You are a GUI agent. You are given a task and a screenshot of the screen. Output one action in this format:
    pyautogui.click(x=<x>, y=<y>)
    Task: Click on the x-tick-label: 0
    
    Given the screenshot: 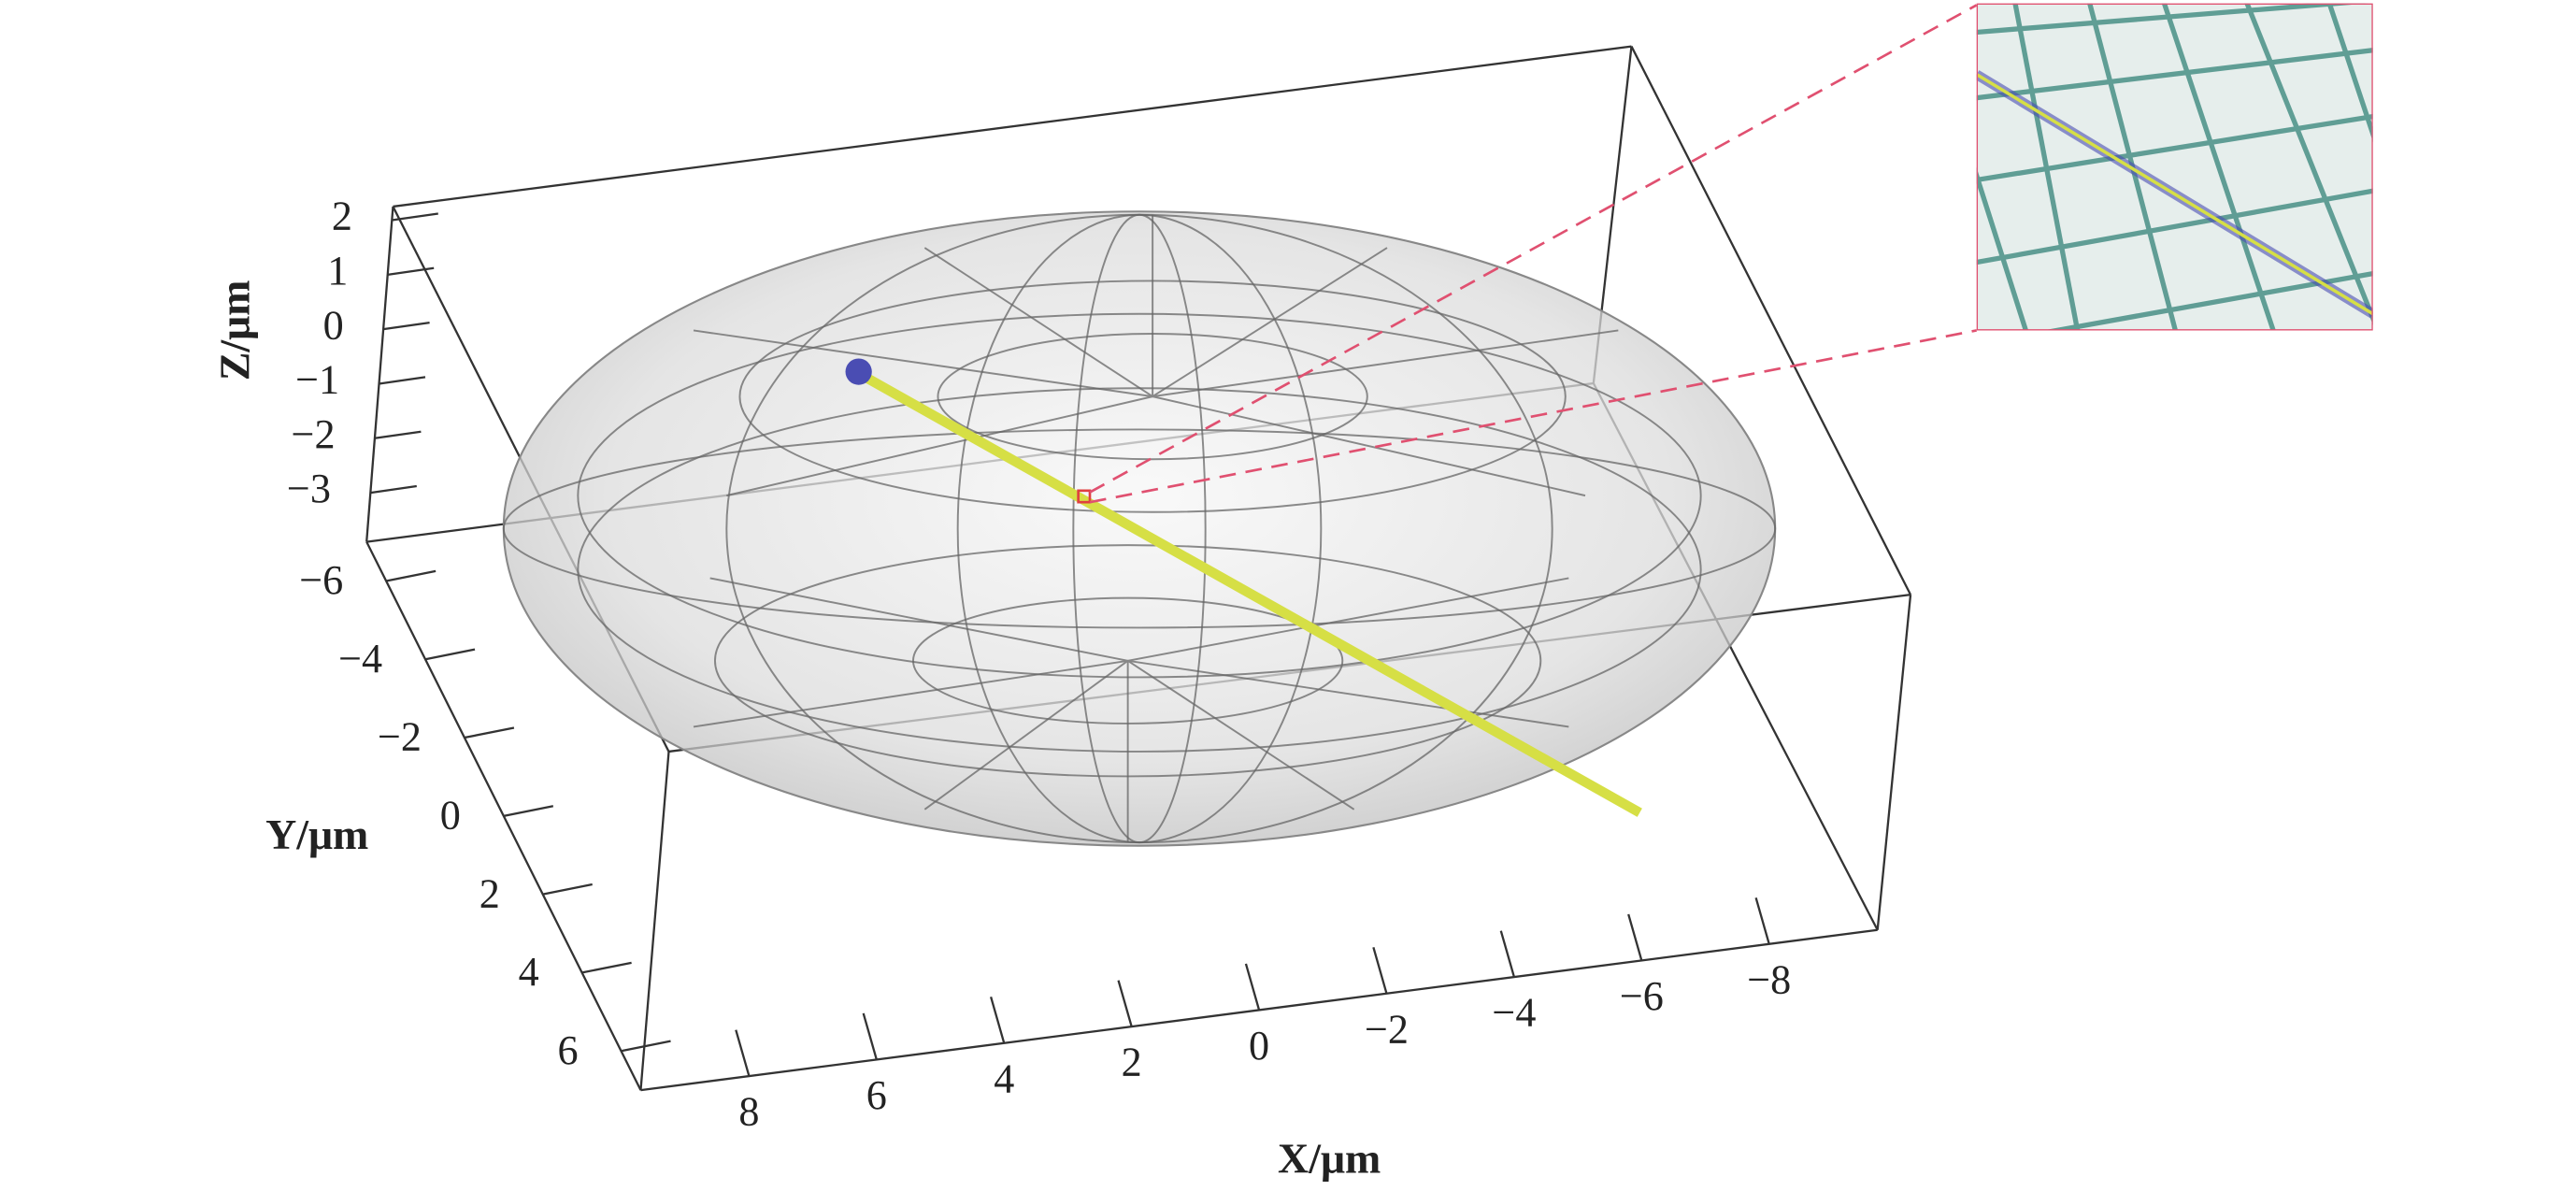 What is the action you would take?
    pyautogui.click(x=1259, y=1046)
    